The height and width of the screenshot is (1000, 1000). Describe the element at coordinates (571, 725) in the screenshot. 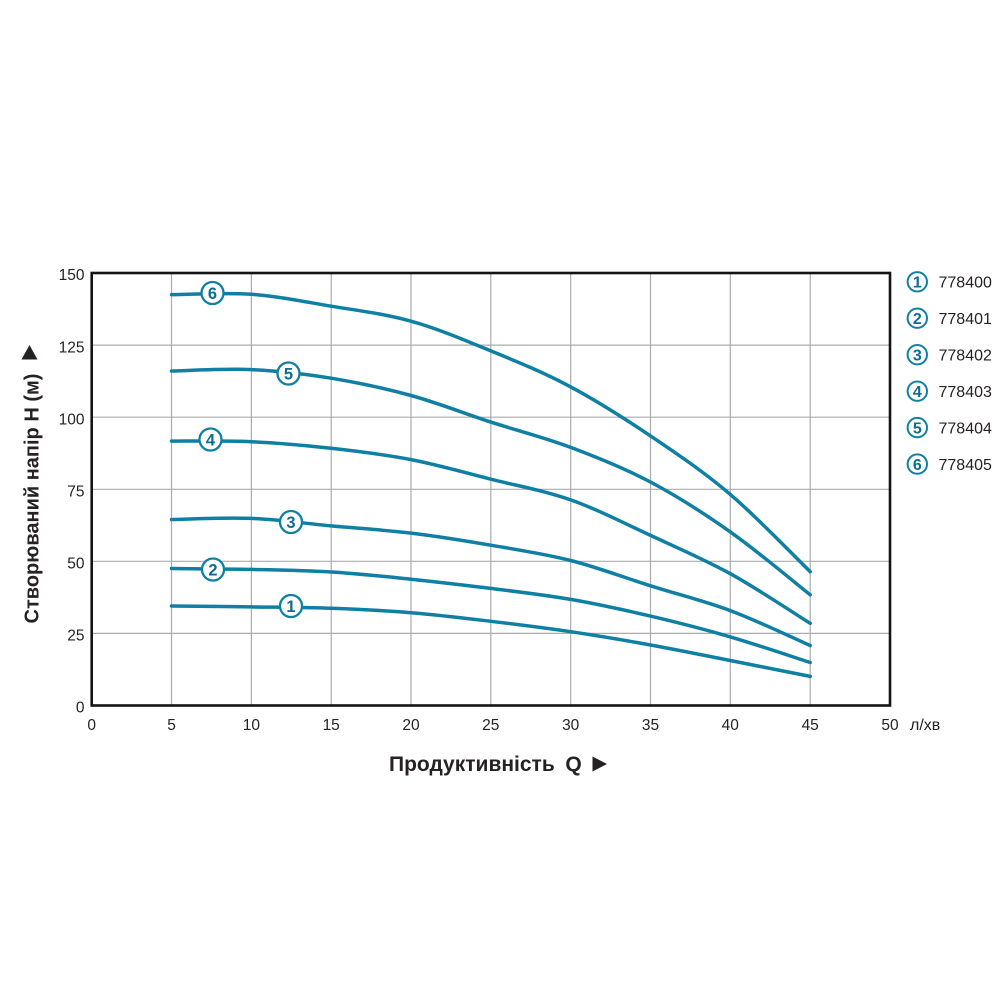

I see `svg-text: 30` at that location.